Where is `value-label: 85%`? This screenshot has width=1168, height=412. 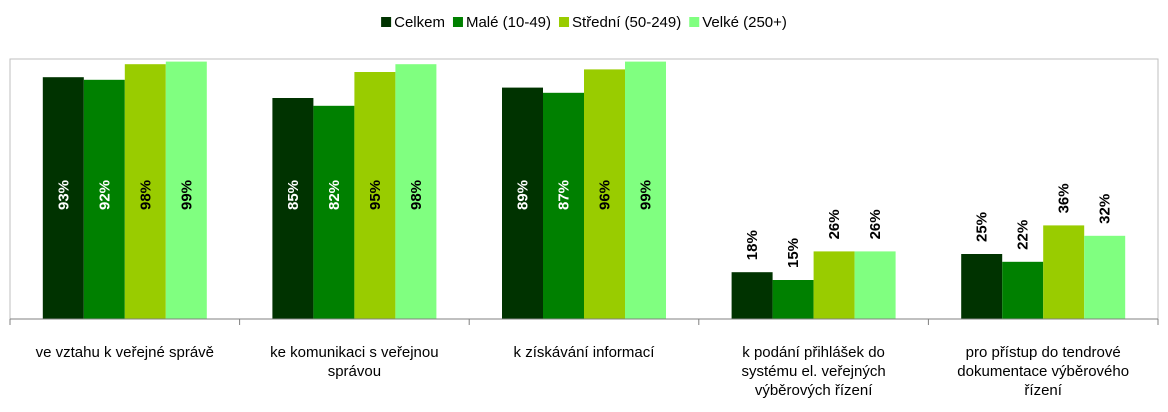 value-label: 85% is located at coordinates (293, 195).